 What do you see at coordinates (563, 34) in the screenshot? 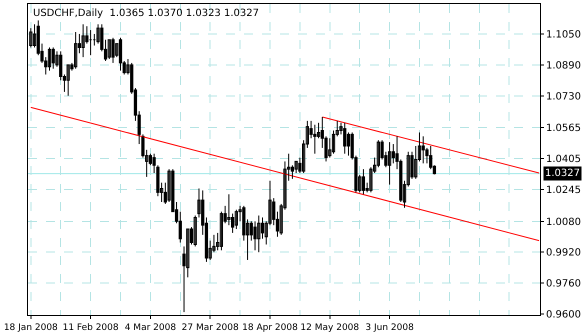
I see `y-tick-label: 1.1050` at bounding box center [563, 34].